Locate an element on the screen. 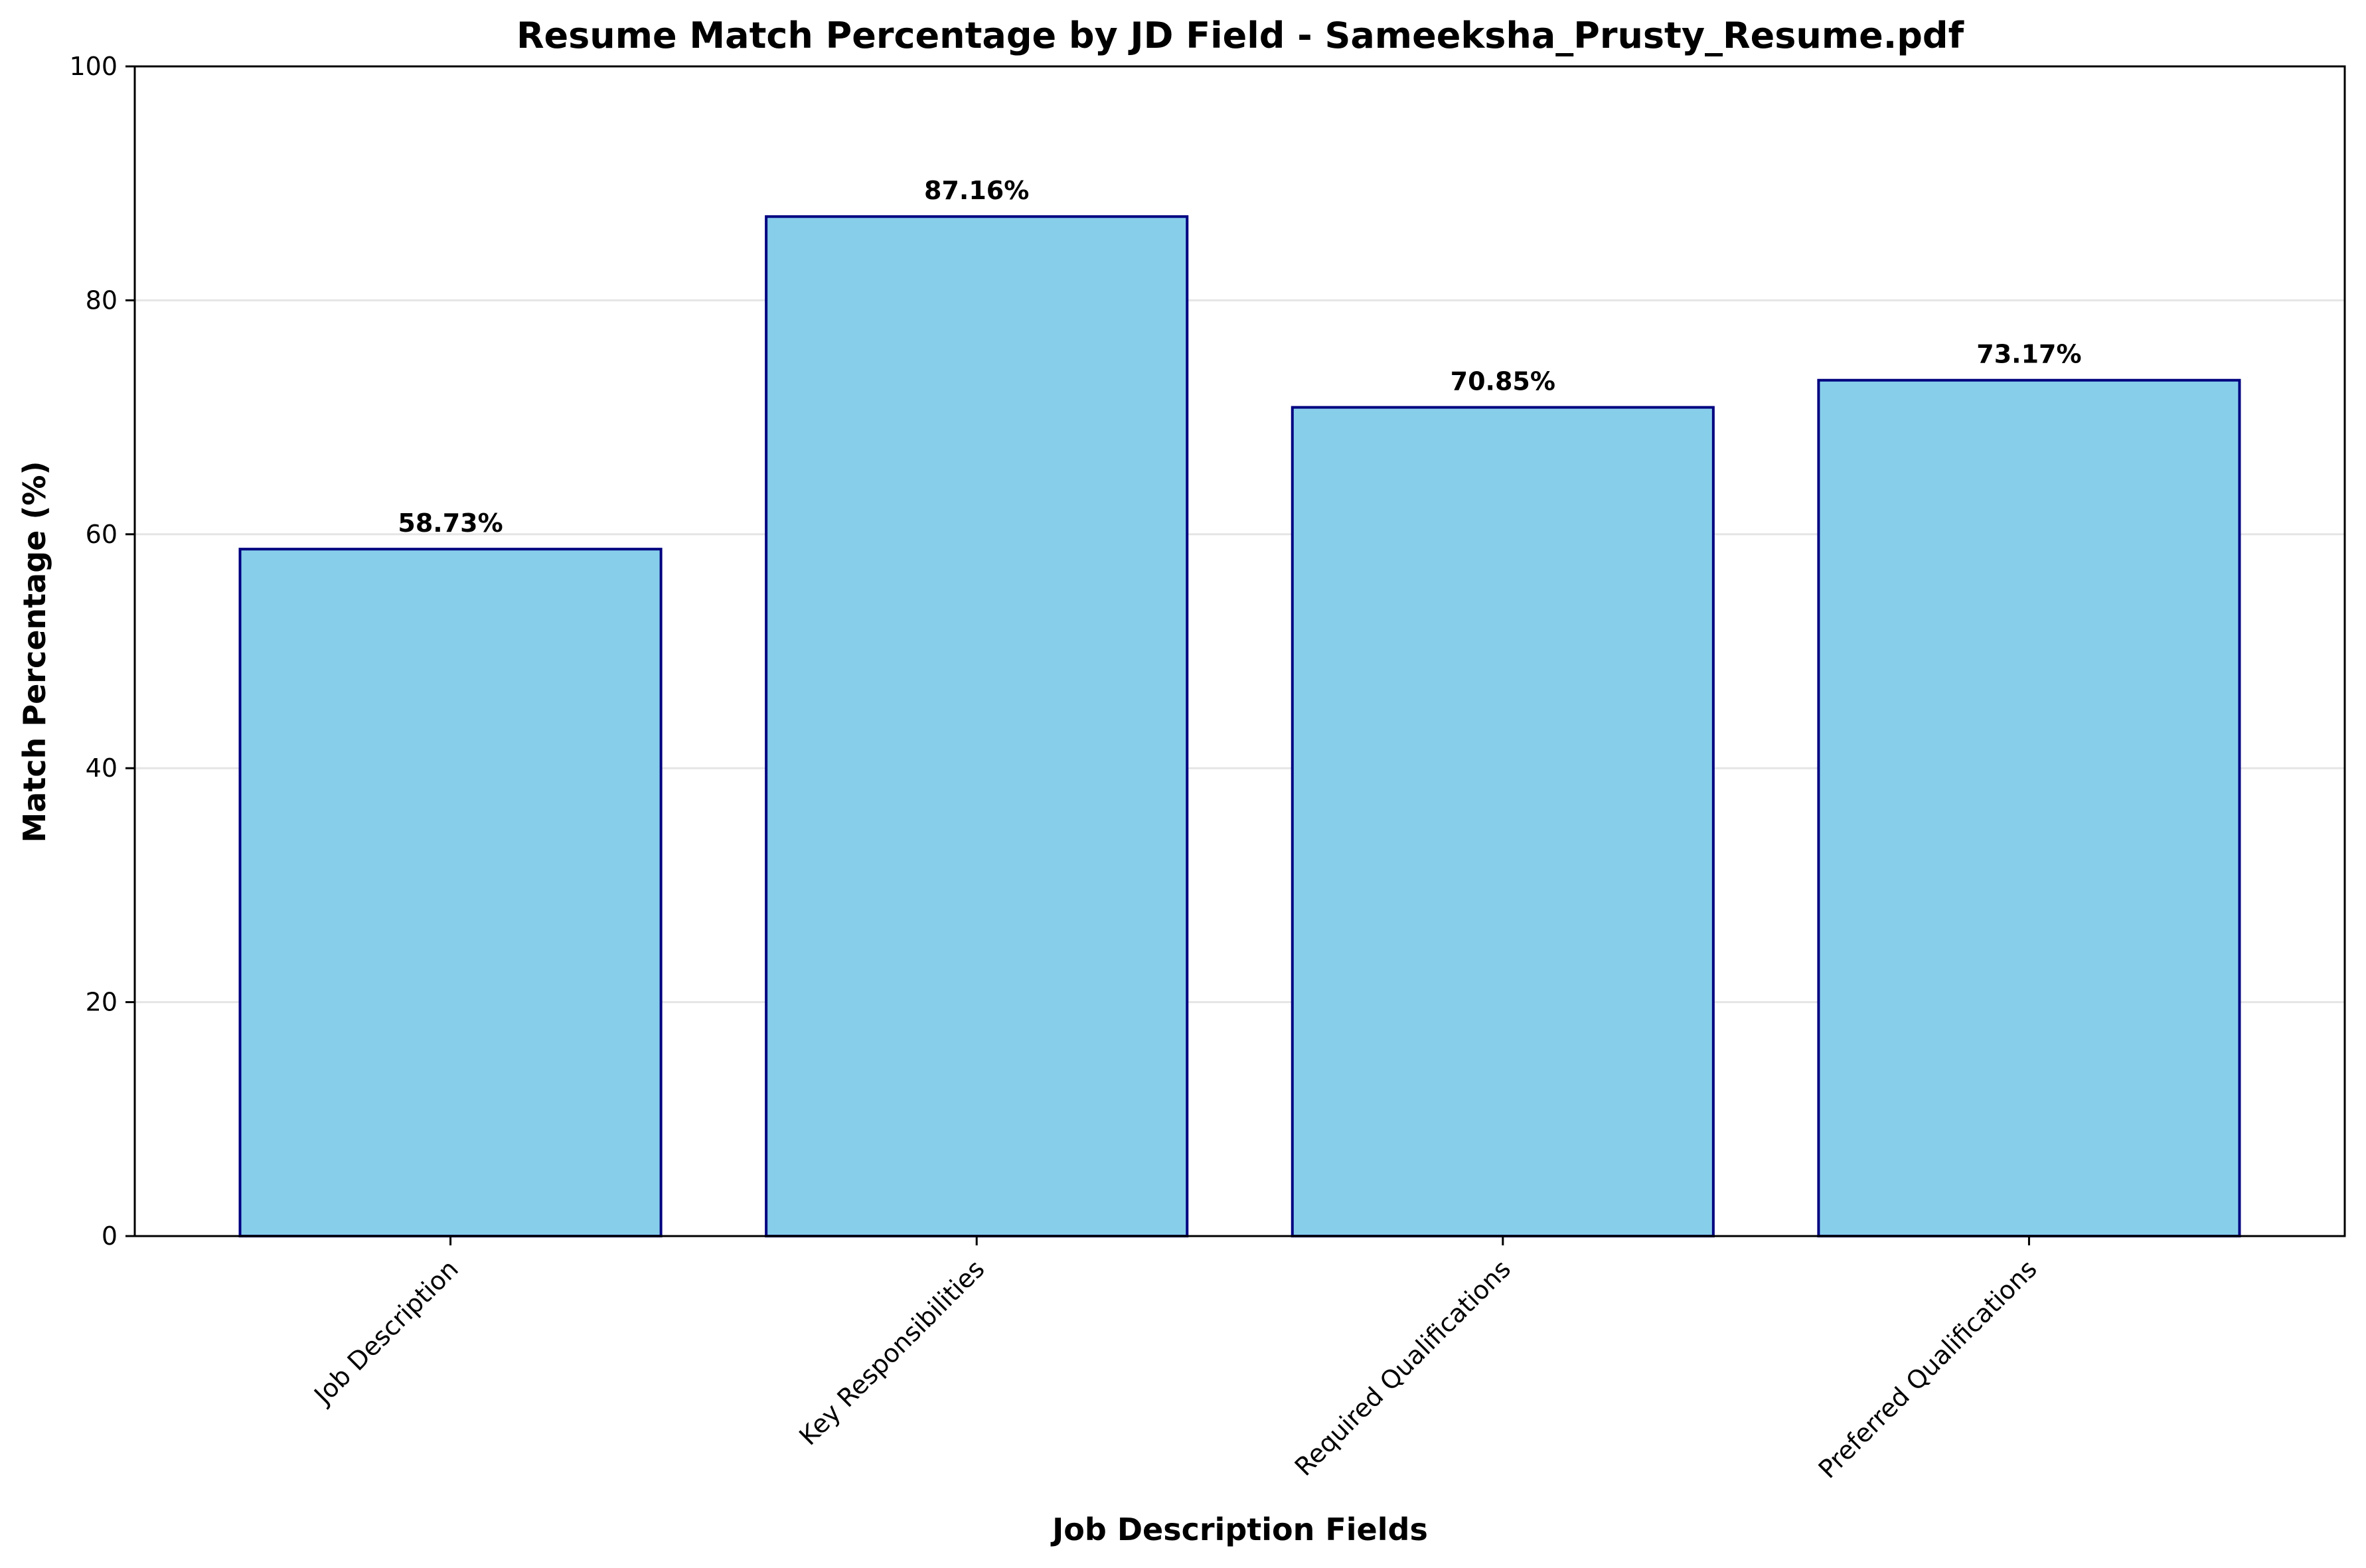  bar-value-label: 87.16% is located at coordinates (976, 191).